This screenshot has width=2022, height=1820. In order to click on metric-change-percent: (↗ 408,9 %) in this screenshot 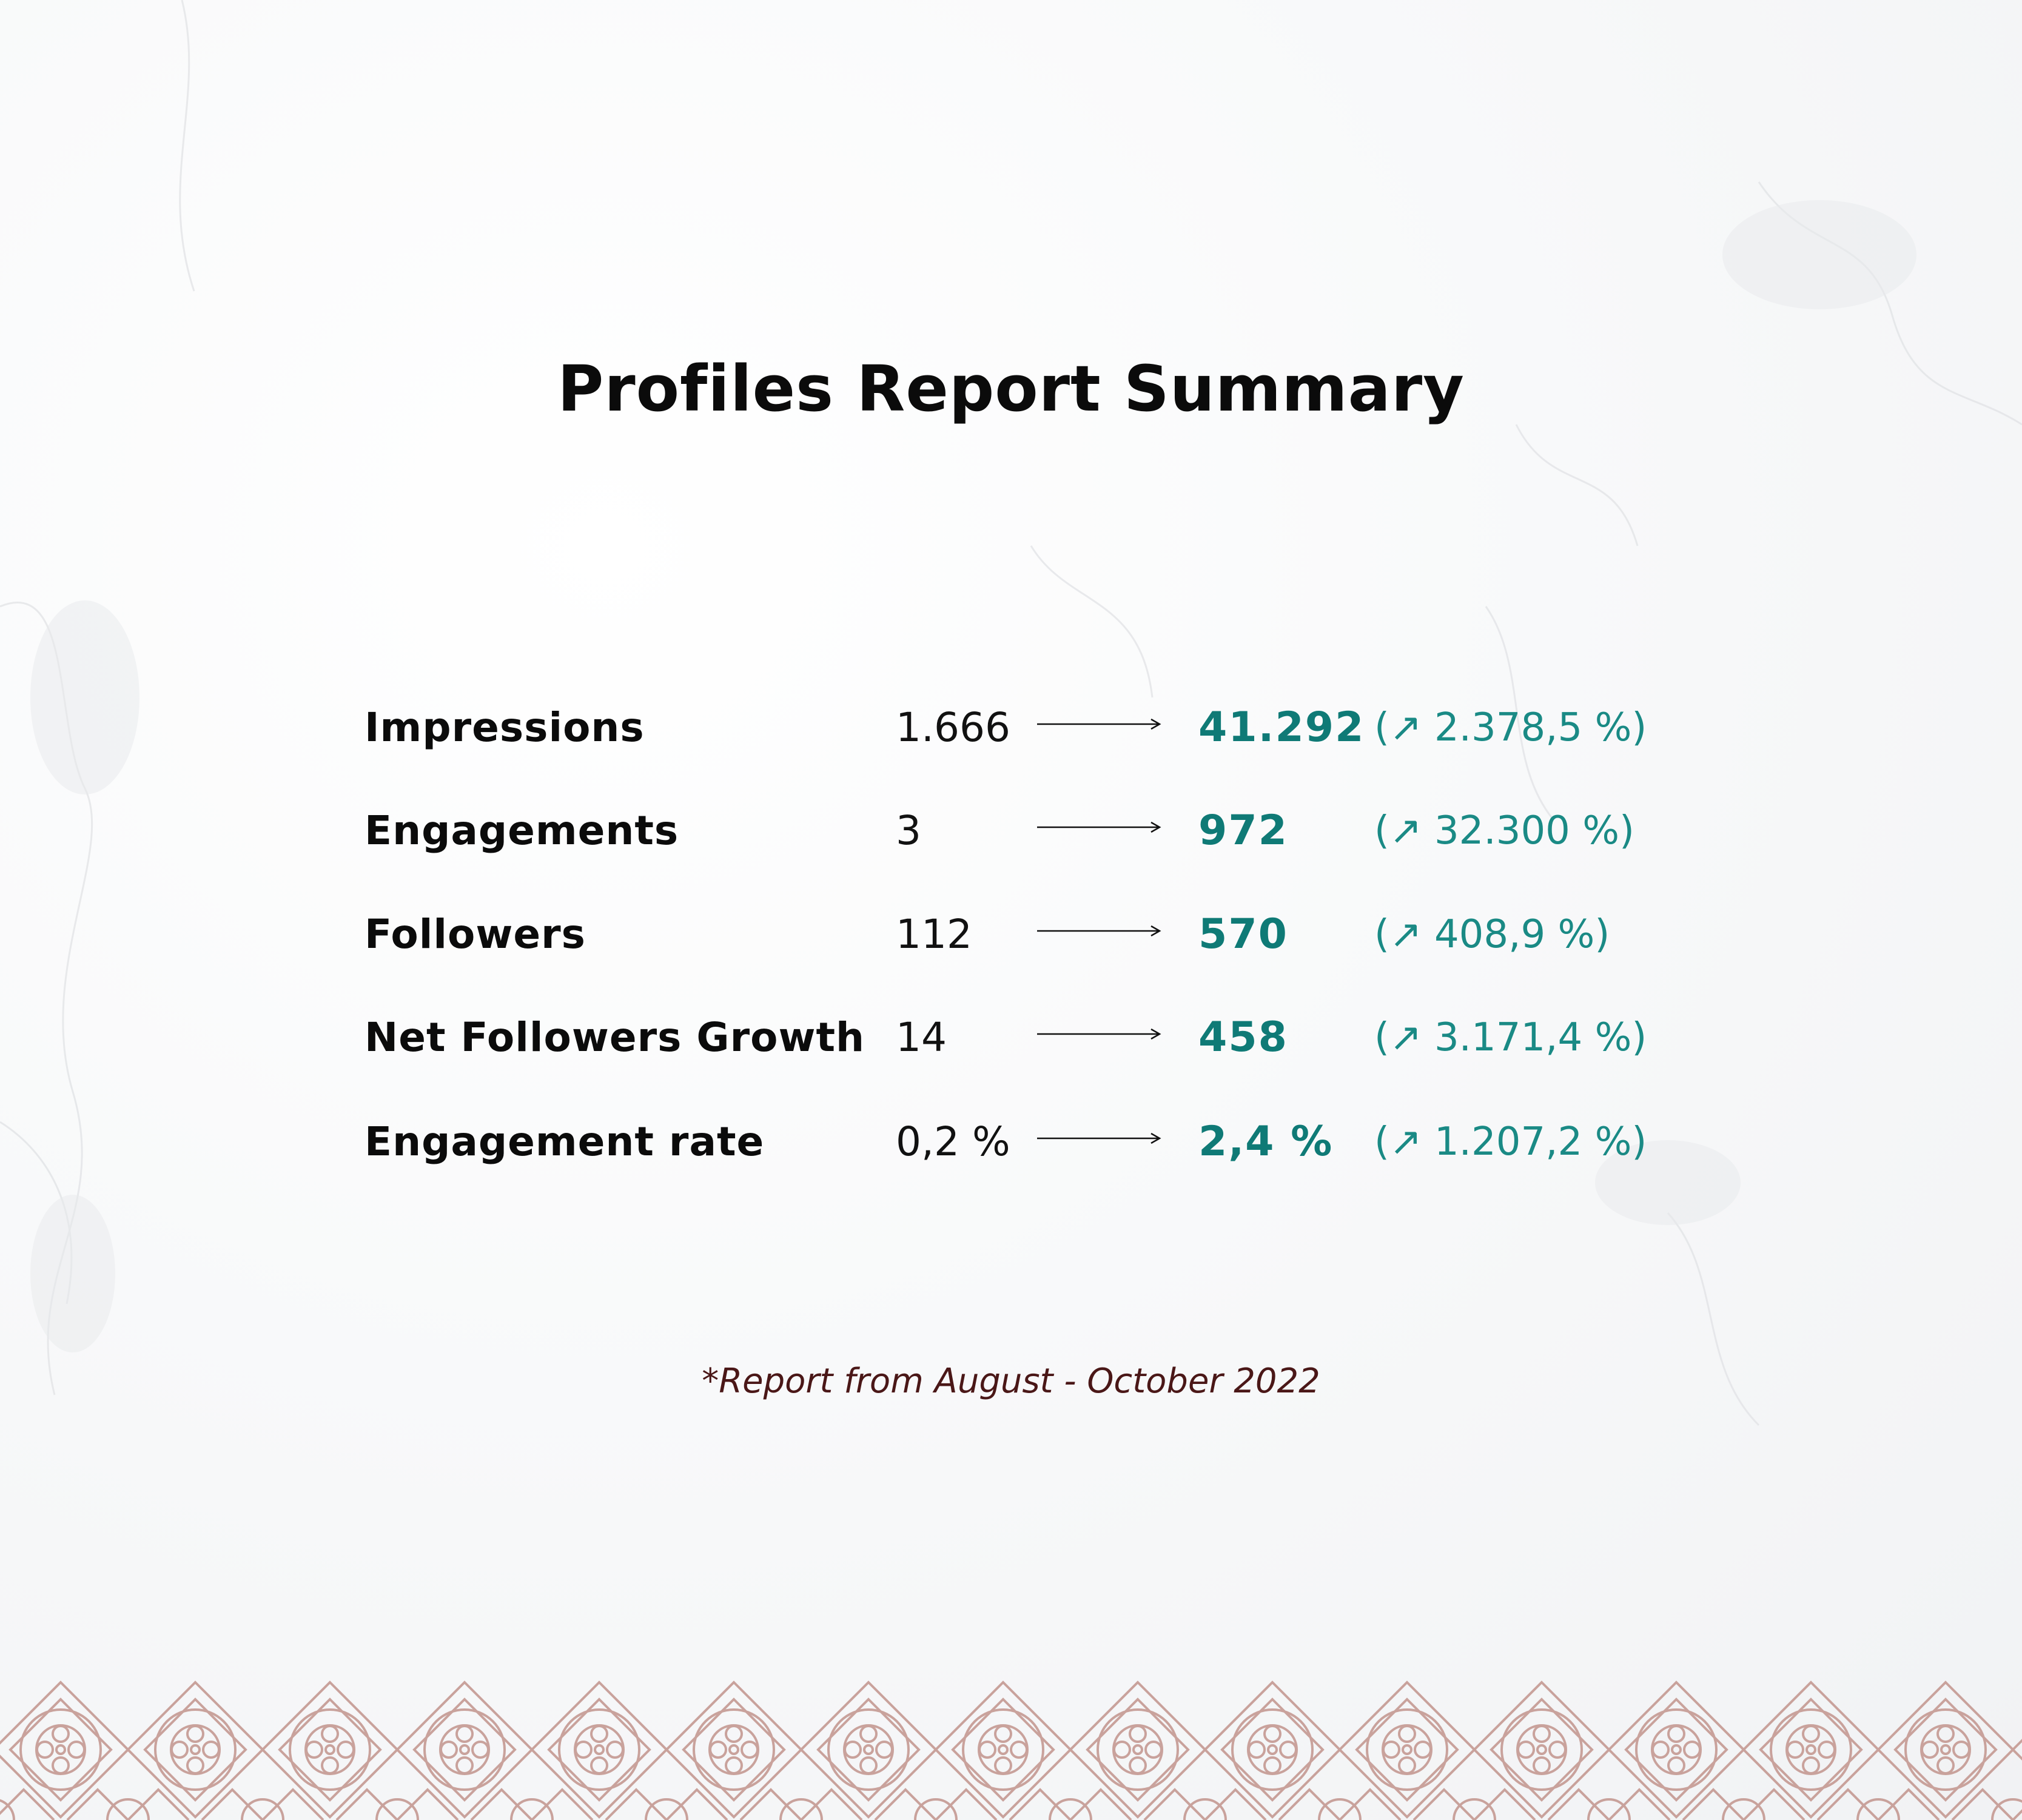, I will do `click(1492, 934)`.